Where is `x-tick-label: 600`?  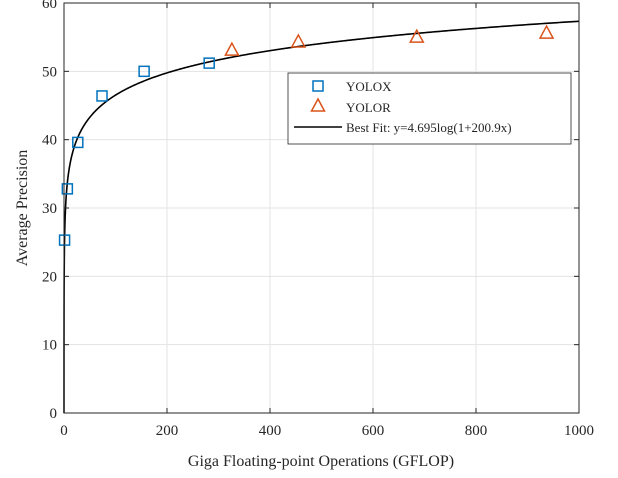
x-tick-label: 600 is located at coordinates (373, 431).